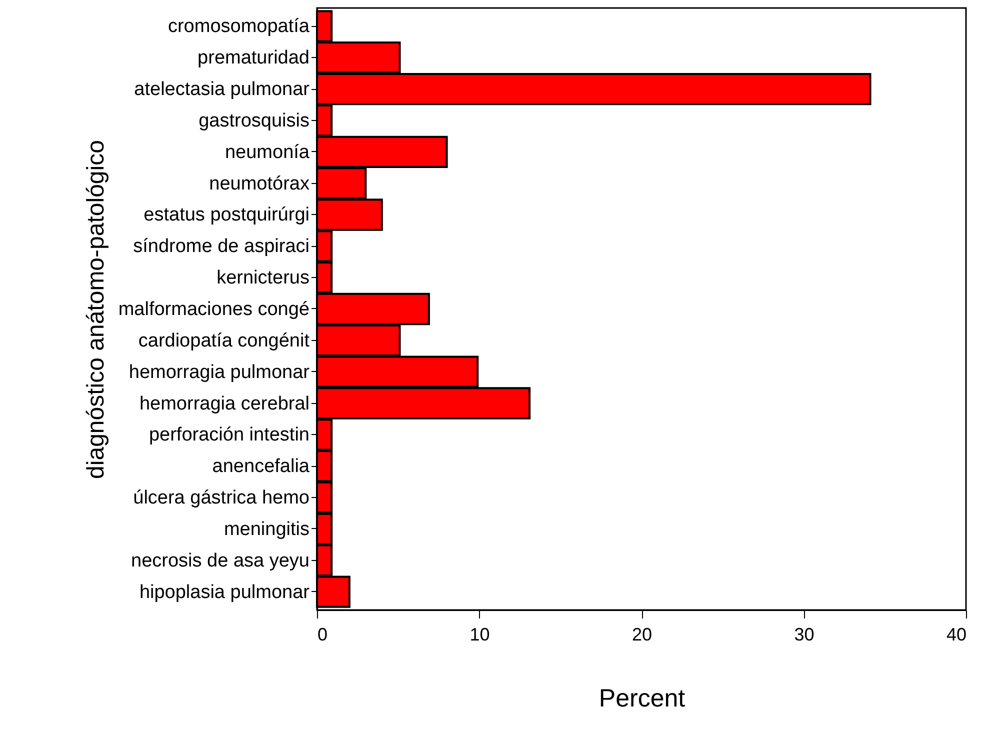  Describe the element at coordinates (224, 341) in the screenshot. I see `y-tick-label: cardiopatía congénit` at that location.